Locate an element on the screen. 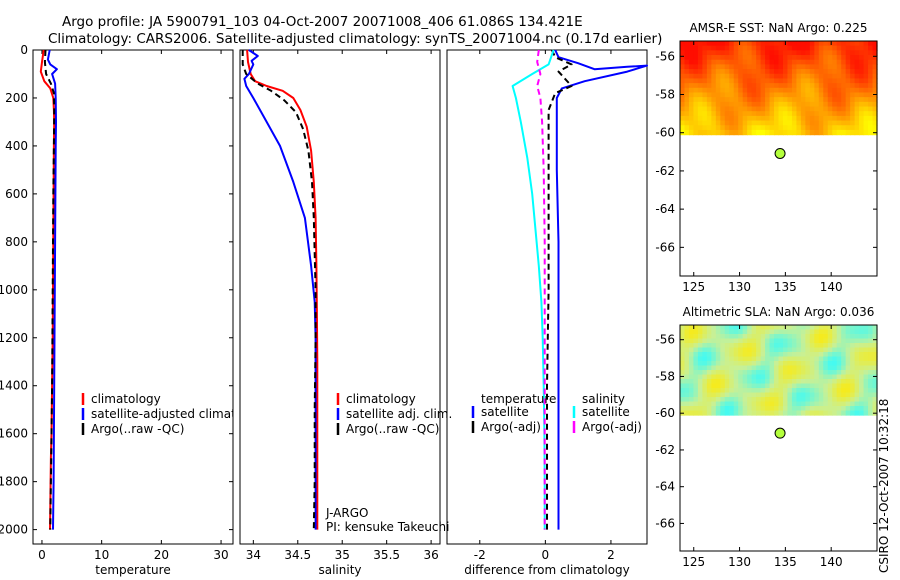 This screenshot has height=580, width=900. temperature-legend-entry: satellite-adjusted climatolog is located at coordinates (176, 414).